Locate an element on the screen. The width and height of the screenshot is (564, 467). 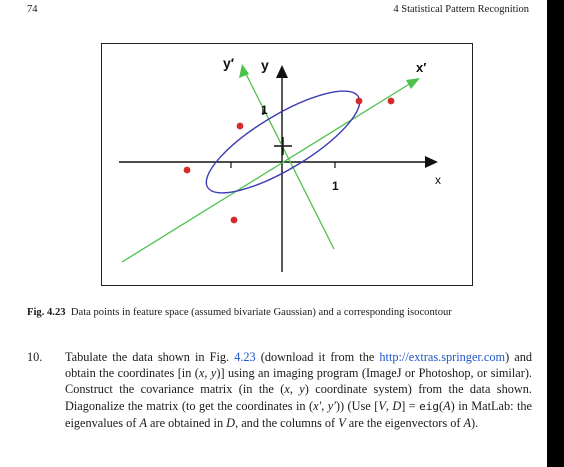
math-x-prime: x′ is located at coordinates (317, 405).